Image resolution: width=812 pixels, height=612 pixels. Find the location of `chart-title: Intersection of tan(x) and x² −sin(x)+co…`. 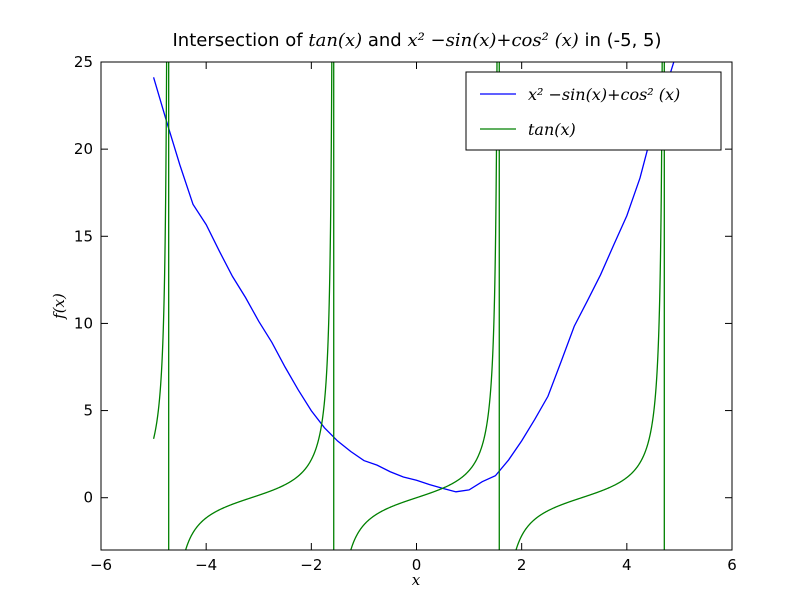

chart-title: Intersection of tan(x) and x² −sin(x)+co… is located at coordinates (416, 40).